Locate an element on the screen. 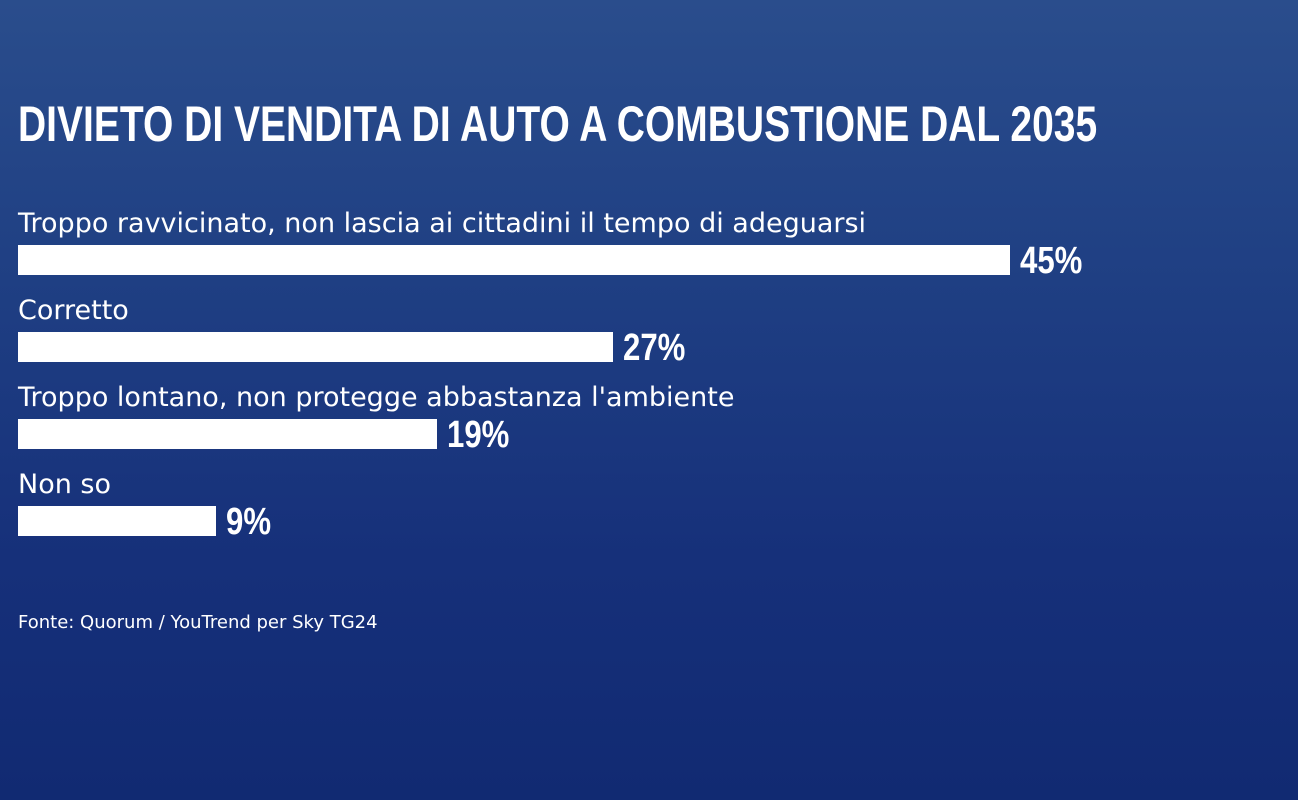 The image size is (1298, 800). data-label: 45% is located at coordinates (1051, 261).